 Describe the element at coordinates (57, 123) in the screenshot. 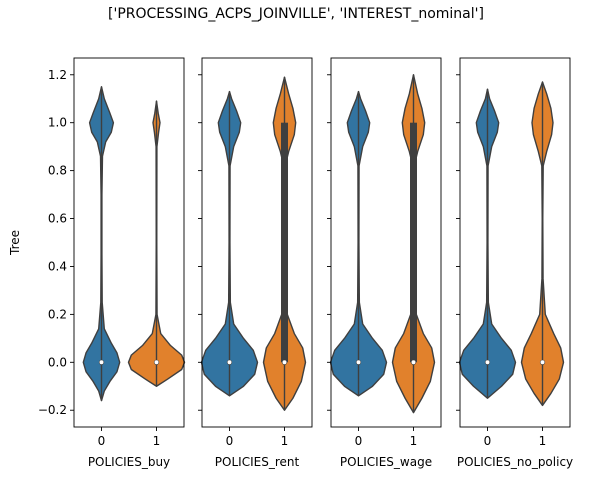

I see `y-tick-label-6: 1.0` at that location.